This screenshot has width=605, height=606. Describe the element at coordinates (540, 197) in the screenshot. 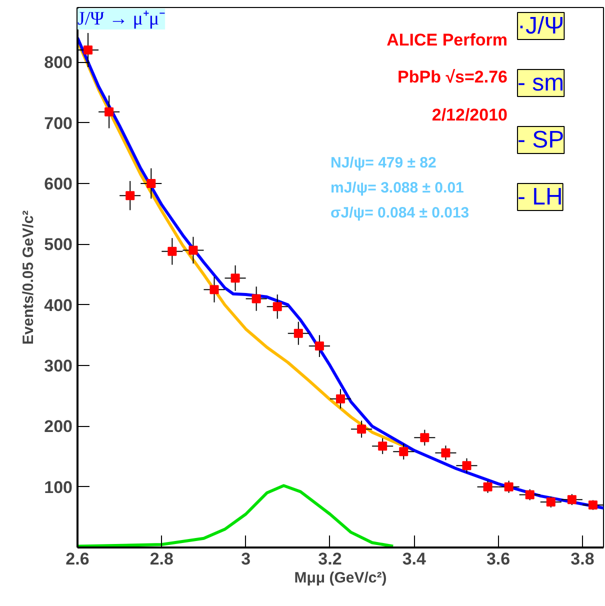

I see `annotation: - LH` at that location.